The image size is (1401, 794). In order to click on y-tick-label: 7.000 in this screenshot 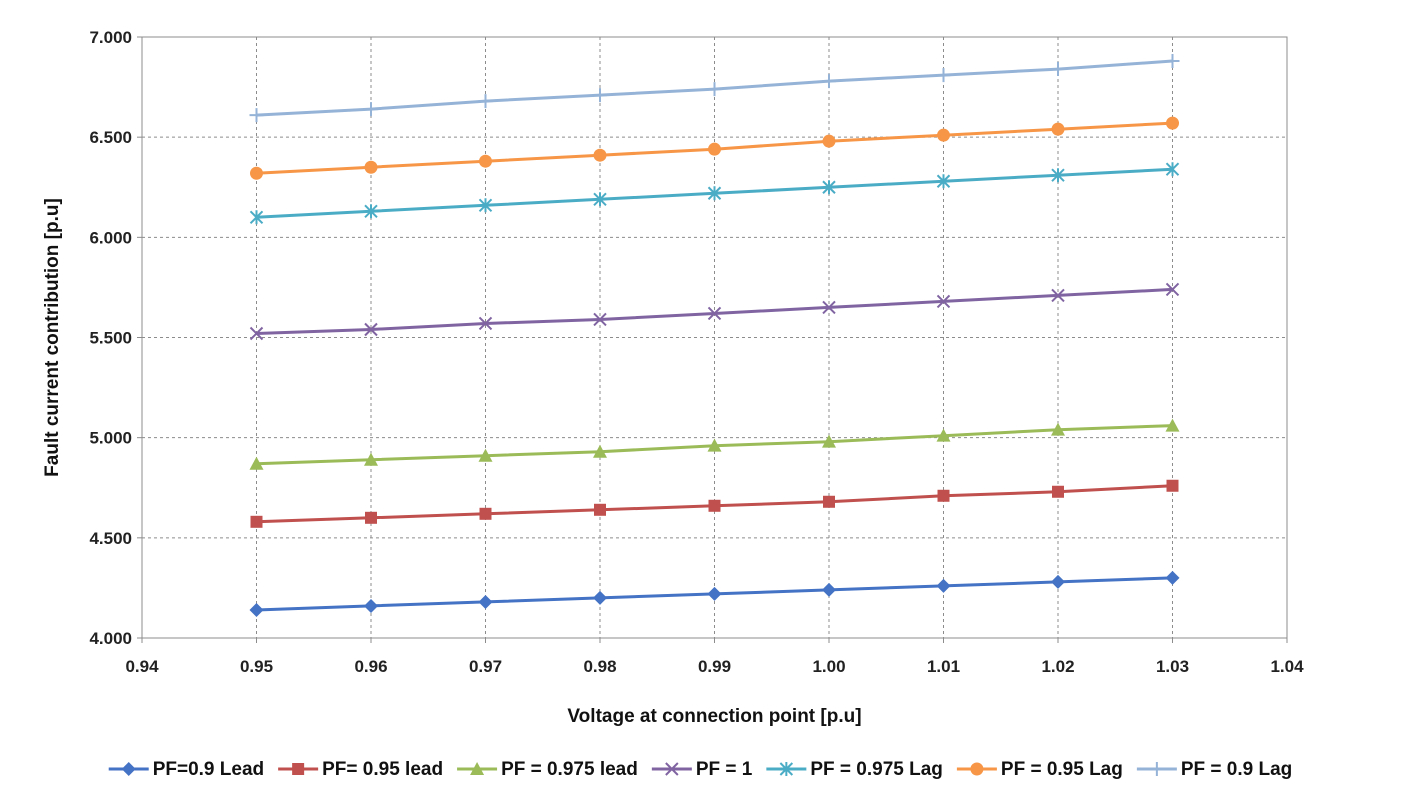, I will do `click(110, 37)`.